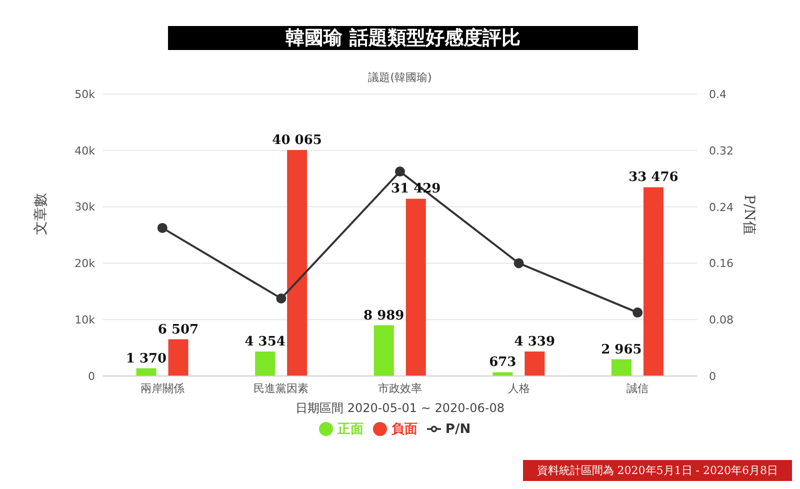 The width and height of the screenshot is (800, 489). I want to click on y-axis-title: 文章數, so click(40, 214).